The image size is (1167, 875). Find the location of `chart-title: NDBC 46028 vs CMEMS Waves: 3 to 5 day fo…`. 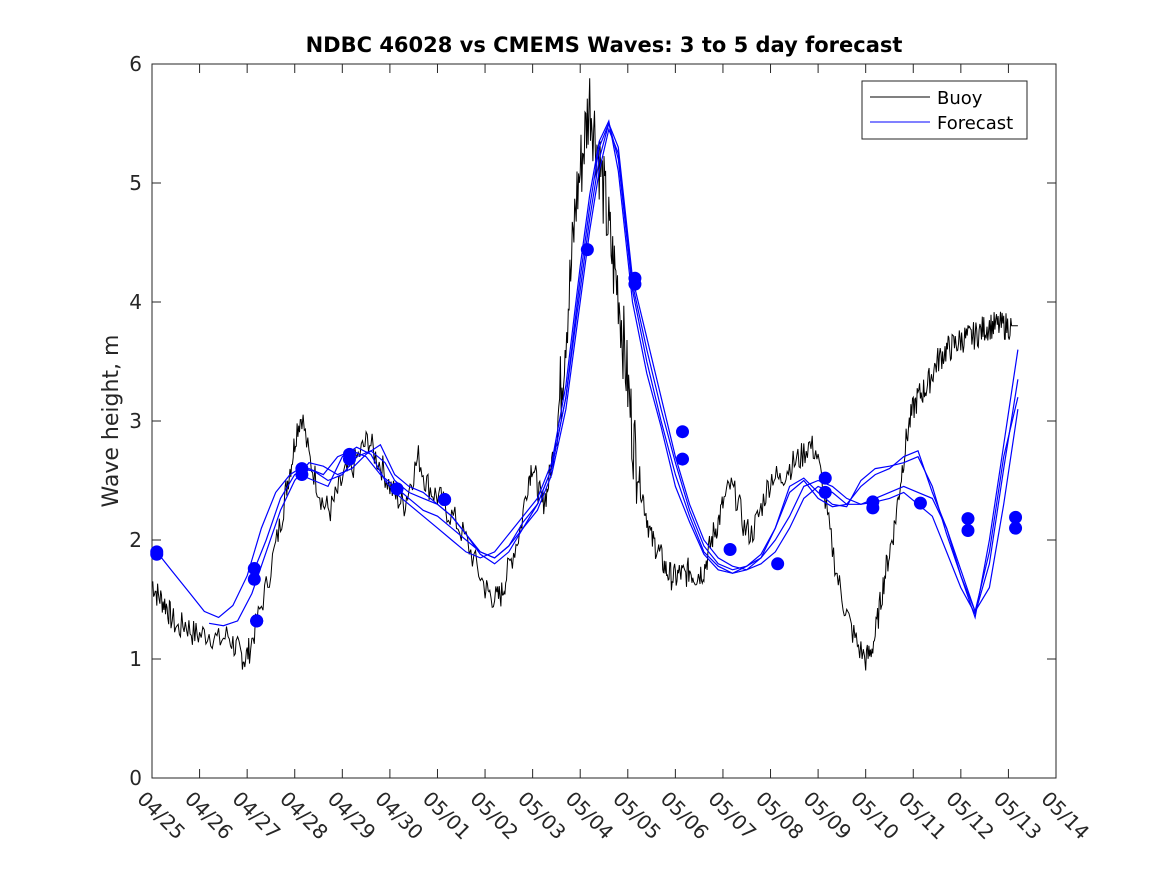

chart-title: NDBC 46028 vs CMEMS Waves: 3 to 5 day fo… is located at coordinates (604, 45).